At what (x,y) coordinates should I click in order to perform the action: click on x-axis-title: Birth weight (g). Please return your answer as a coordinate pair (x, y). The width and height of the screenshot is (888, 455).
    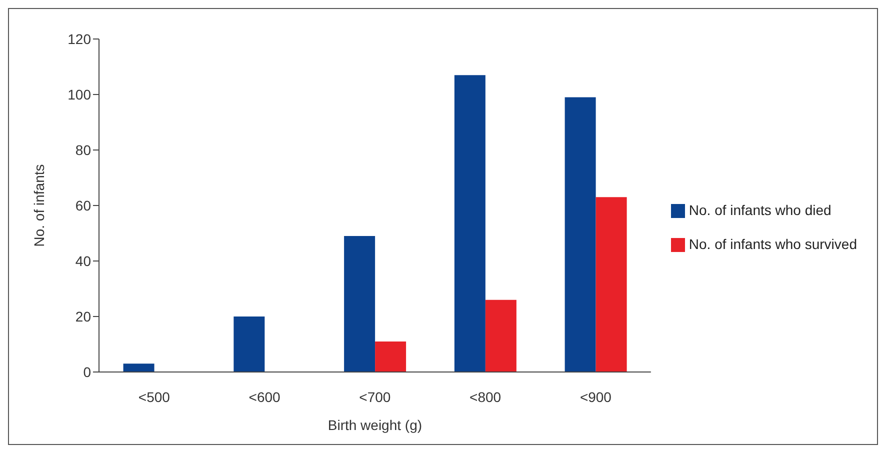
    Looking at the image, I should click on (375, 425).